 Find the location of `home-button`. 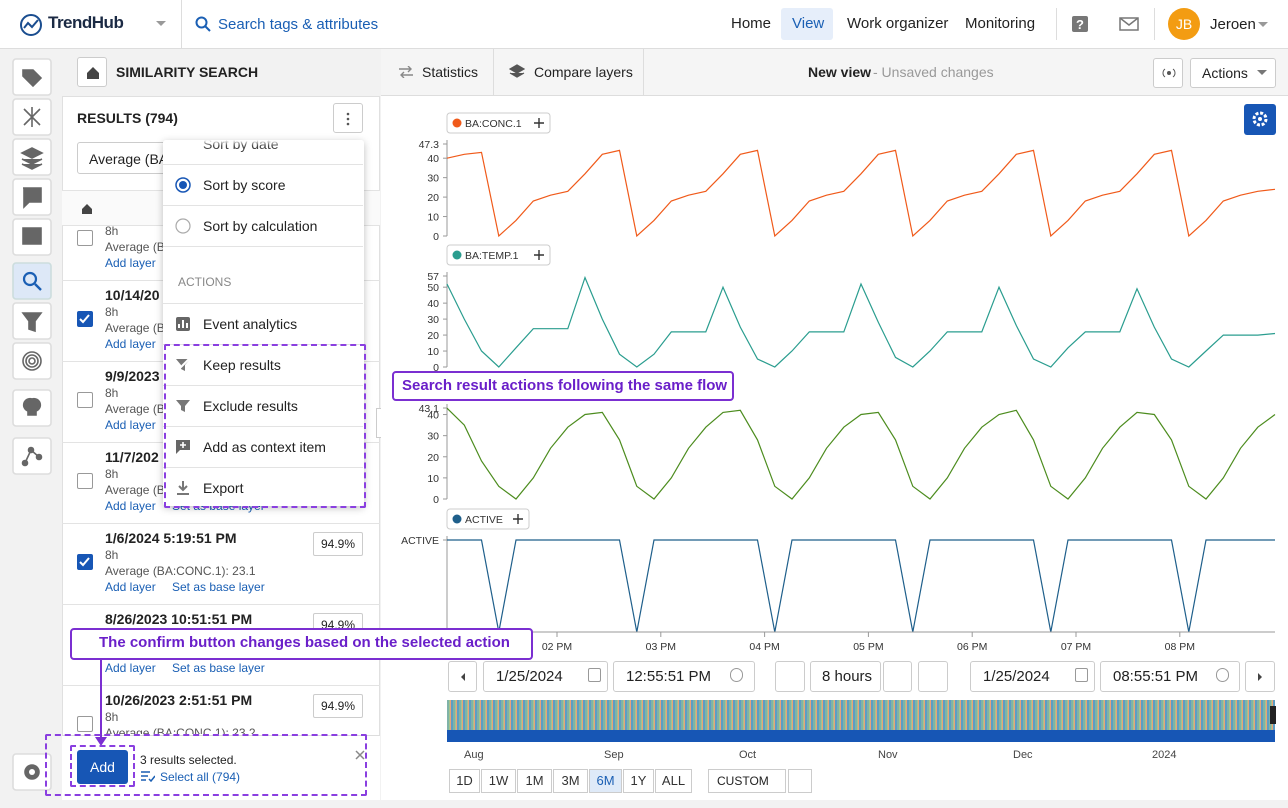

home-button is located at coordinates (92, 72).